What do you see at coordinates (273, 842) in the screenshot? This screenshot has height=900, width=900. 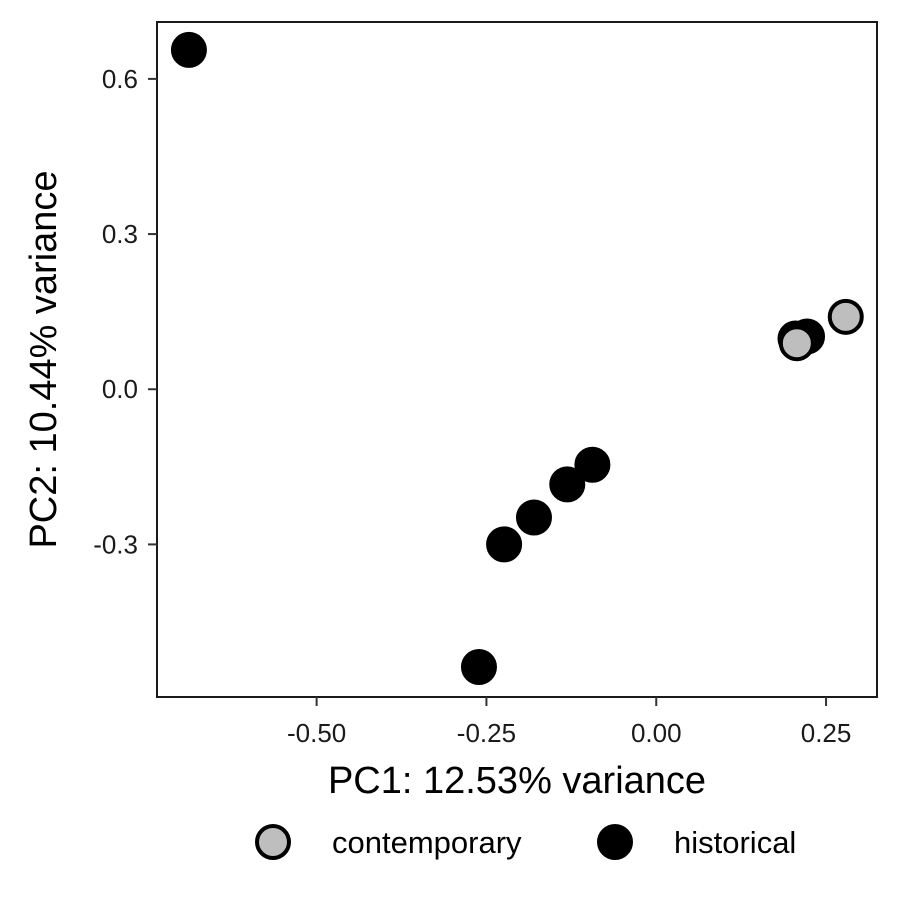 I see `legend-key-contemporary` at bounding box center [273, 842].